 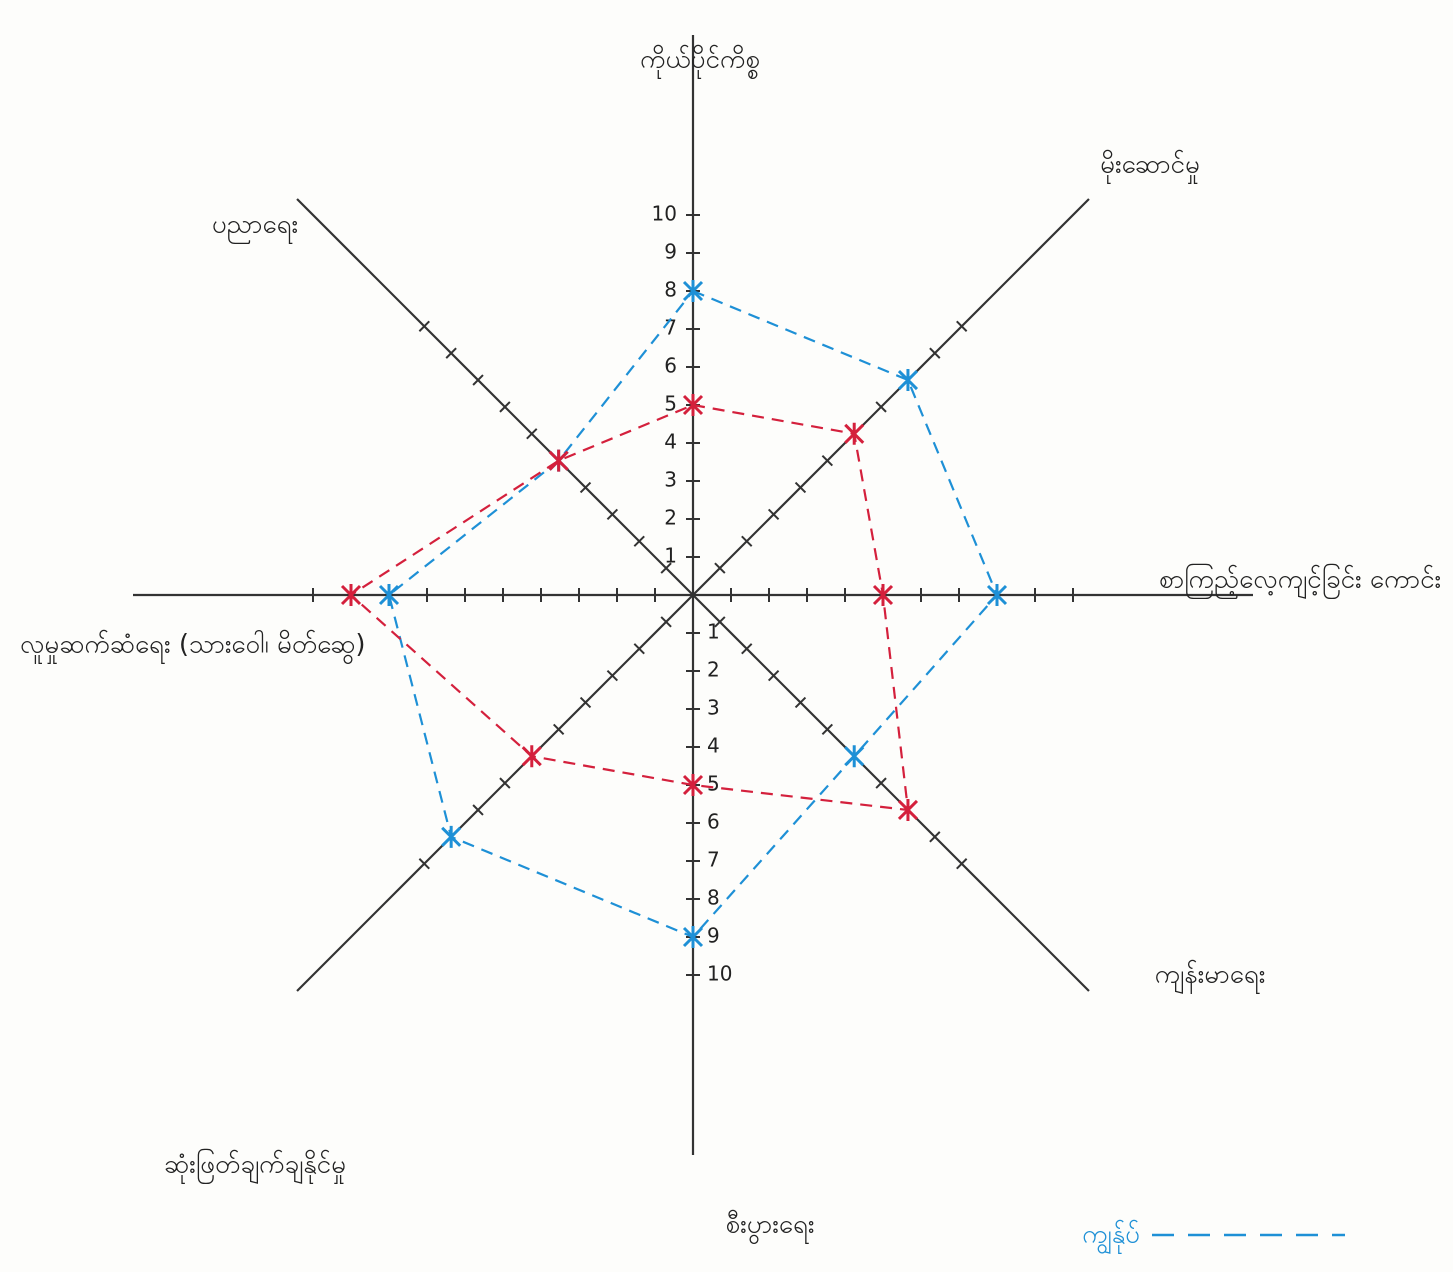 I want to click on axis-label: စာကြည့်လေ့ကျင့်ခြင်း ကောင်း, so click(x=1300, y=581).